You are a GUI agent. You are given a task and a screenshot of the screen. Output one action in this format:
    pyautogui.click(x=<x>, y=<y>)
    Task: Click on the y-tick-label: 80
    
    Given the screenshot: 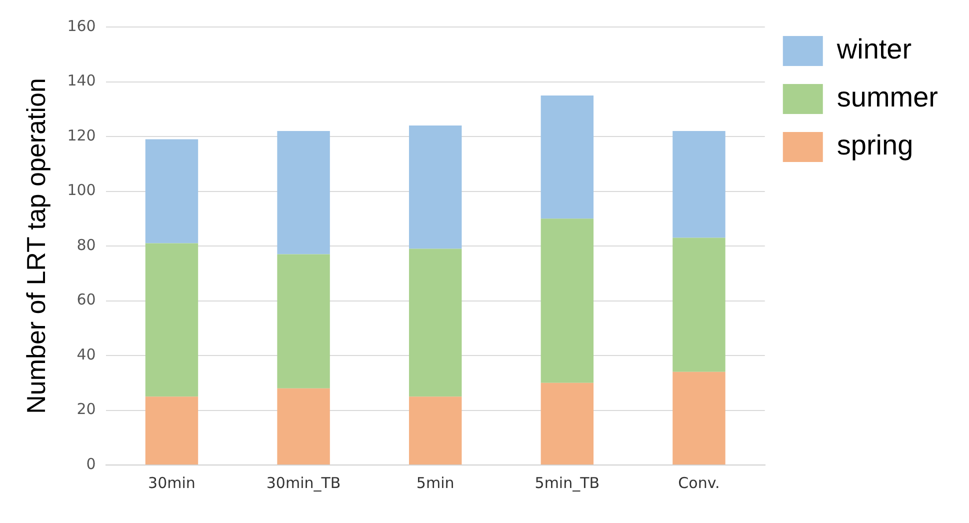 What is the action you would take?
    pyautogui.click(x=86, y=245)
    